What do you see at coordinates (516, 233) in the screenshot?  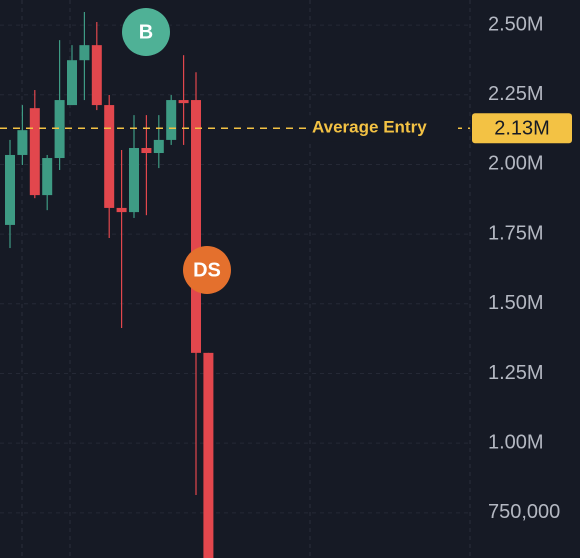 I see `y-tick-label: 1.75M` at bounding box center [516, 233].